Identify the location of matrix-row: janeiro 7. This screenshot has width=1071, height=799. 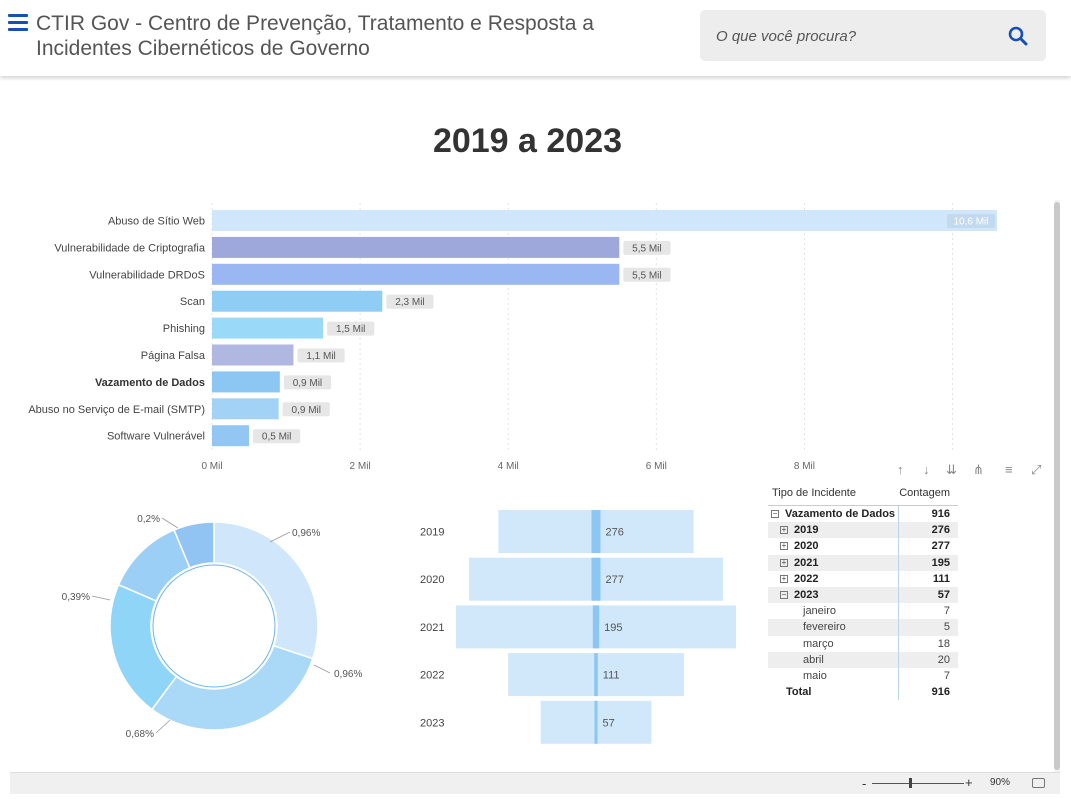
(863, 611).